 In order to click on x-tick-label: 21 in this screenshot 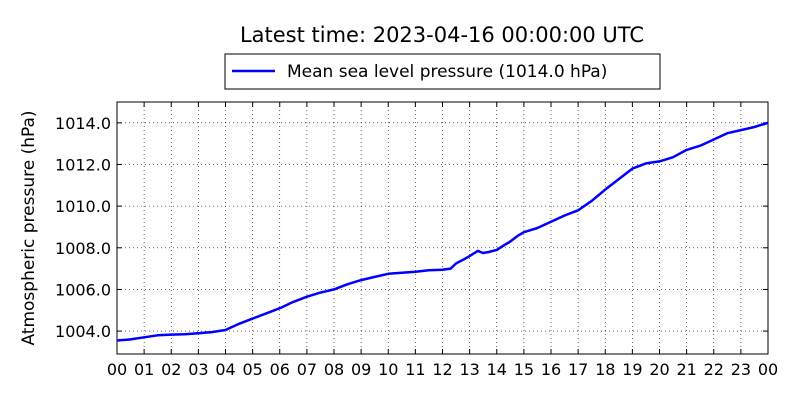, I will do `click(686, 369)`.